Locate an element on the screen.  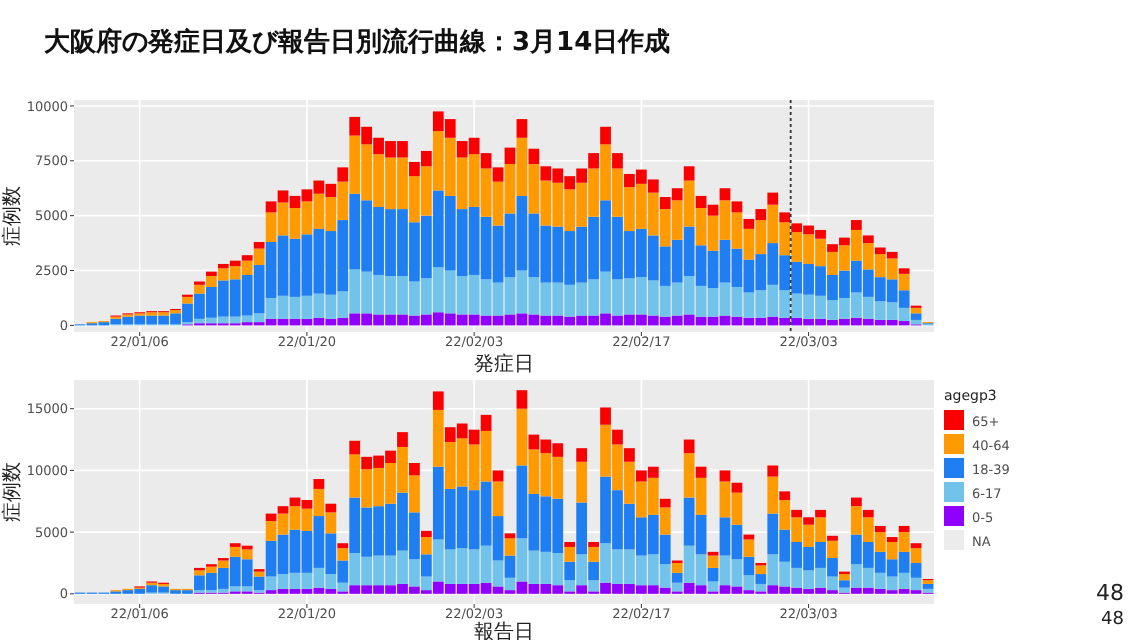
x-axis-title: 発症日 is located at coordinates (504, 364).